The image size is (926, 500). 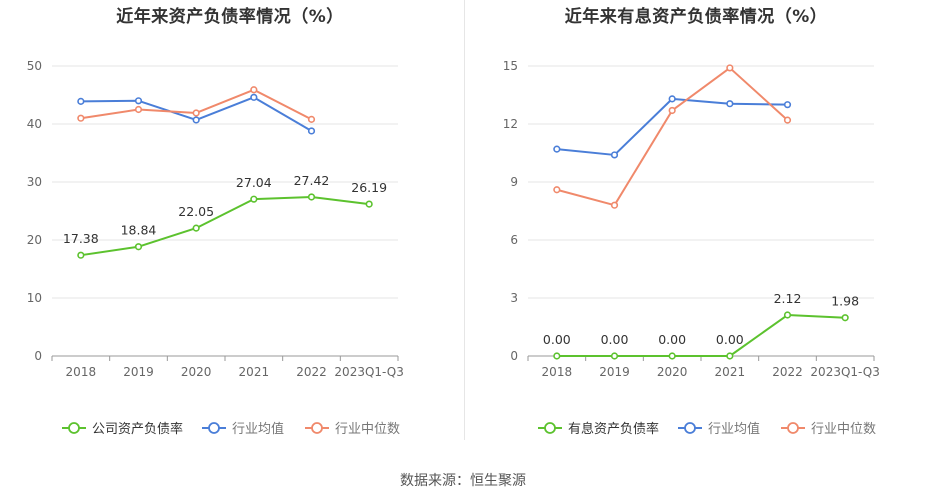 I want to click on legend-label: 公司资产负债率, so click(x=137, y=429).